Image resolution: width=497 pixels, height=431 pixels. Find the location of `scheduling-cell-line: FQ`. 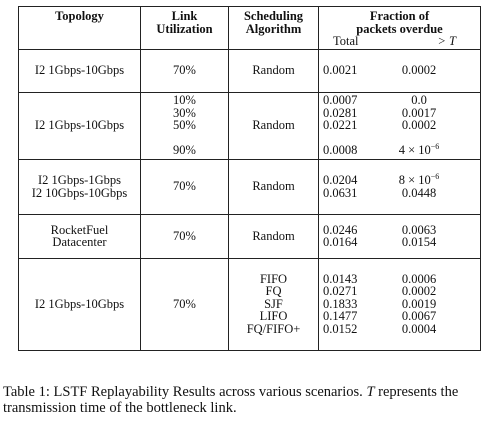

scheduling-cell-line: FQ is located at coordinates (273, 291).